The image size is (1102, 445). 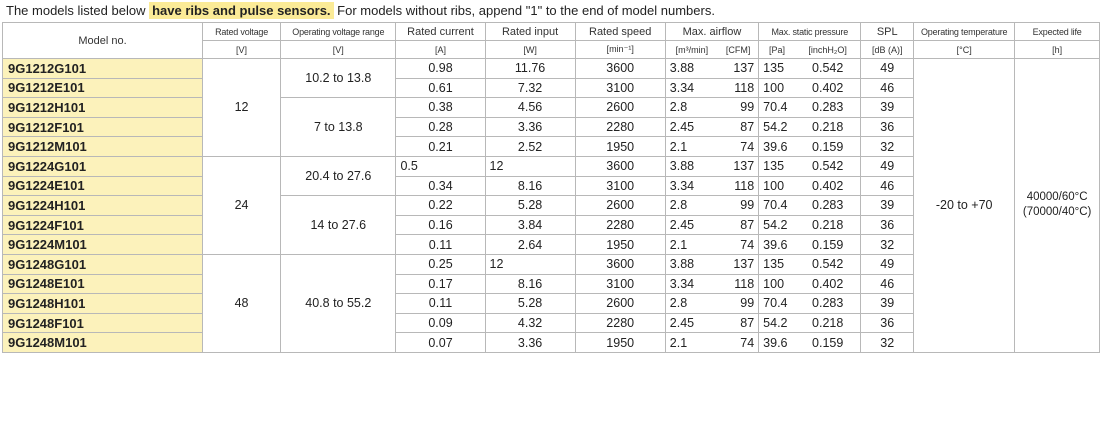 What do you see at coordinates (102, 342) in the screenshot?
I see `model-number: 9G1248M101` at bounding box center [102, 342].